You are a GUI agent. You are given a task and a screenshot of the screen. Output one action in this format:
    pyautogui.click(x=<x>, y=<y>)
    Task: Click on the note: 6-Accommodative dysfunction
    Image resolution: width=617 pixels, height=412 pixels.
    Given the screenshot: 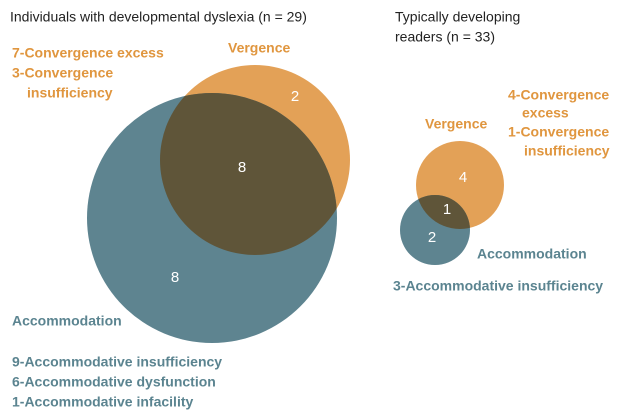 What is the action you would take?
    pyautogui.click(x=114, y=382)
    